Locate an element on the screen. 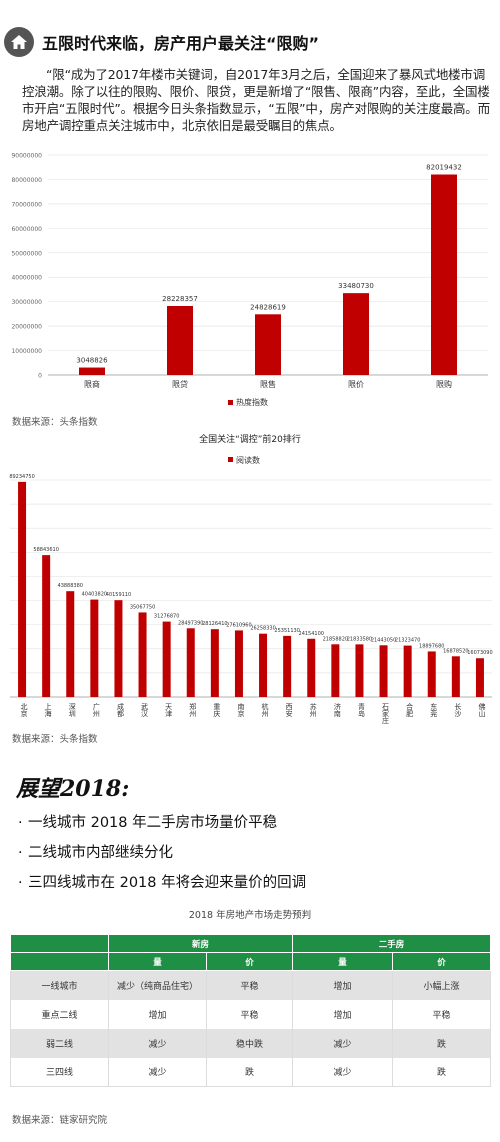 Image resolution: width=500 pixels, height=1142 pixels. table-row: 一线城市 减少（纯商品住宅） 平稳 增加 小幅上涨 is located at coordinates (251, 985).